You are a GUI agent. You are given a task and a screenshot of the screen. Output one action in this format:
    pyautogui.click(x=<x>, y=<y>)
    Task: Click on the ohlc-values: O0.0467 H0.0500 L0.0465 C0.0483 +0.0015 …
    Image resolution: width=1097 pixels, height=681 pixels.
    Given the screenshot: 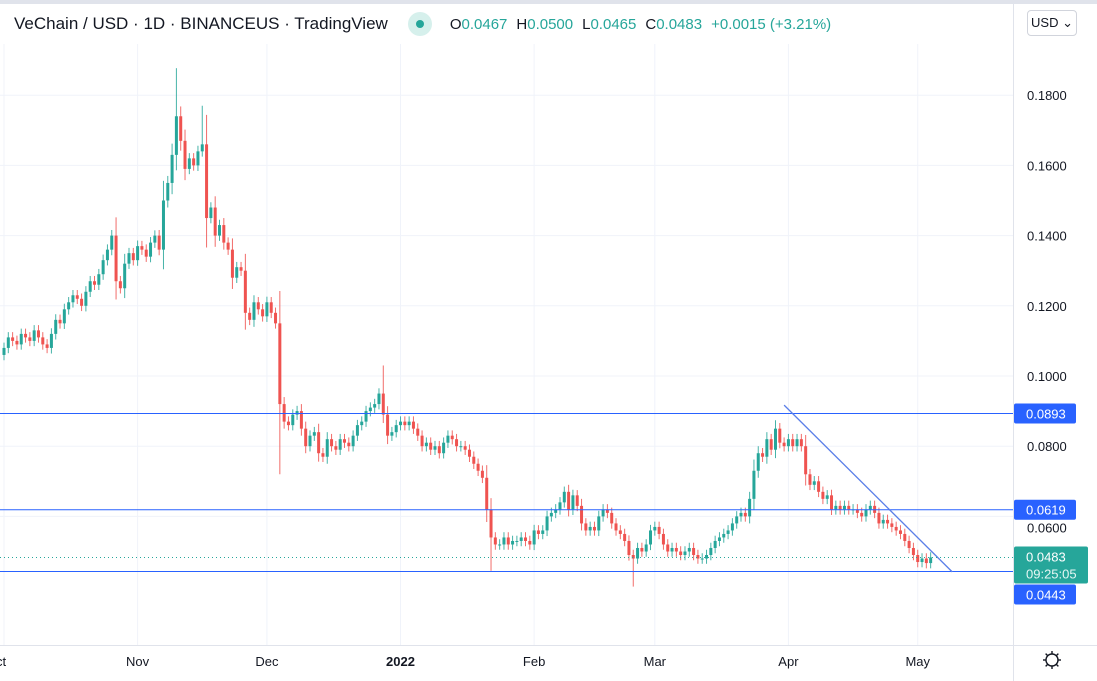 What is the action you would take?
    pyautogui.click(x=640, y=24)
    